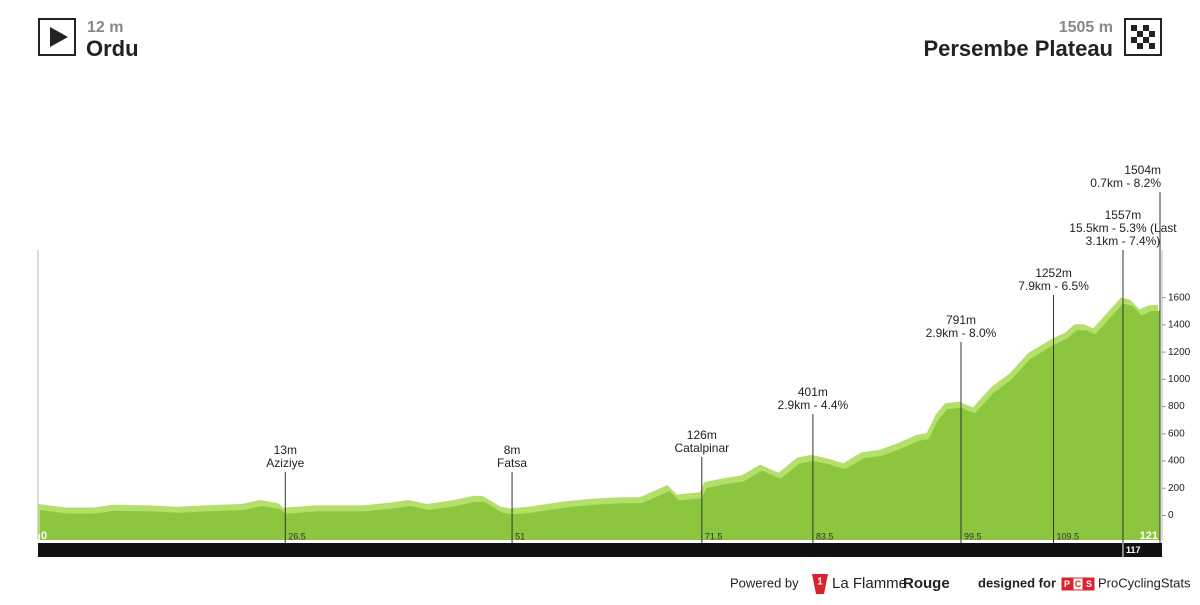 Image resolution: width=1200 pixels, height=605 pixels. What do you see at coordinates (1176, 488) in the screenshot?
I see `y-tick-label: 200` at bounding box center [1176, 488].